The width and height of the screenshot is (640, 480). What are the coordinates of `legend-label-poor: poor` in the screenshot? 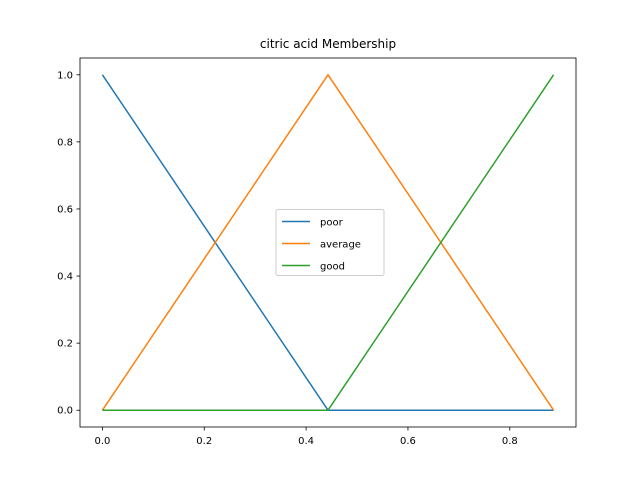 It's located at (332, 223).